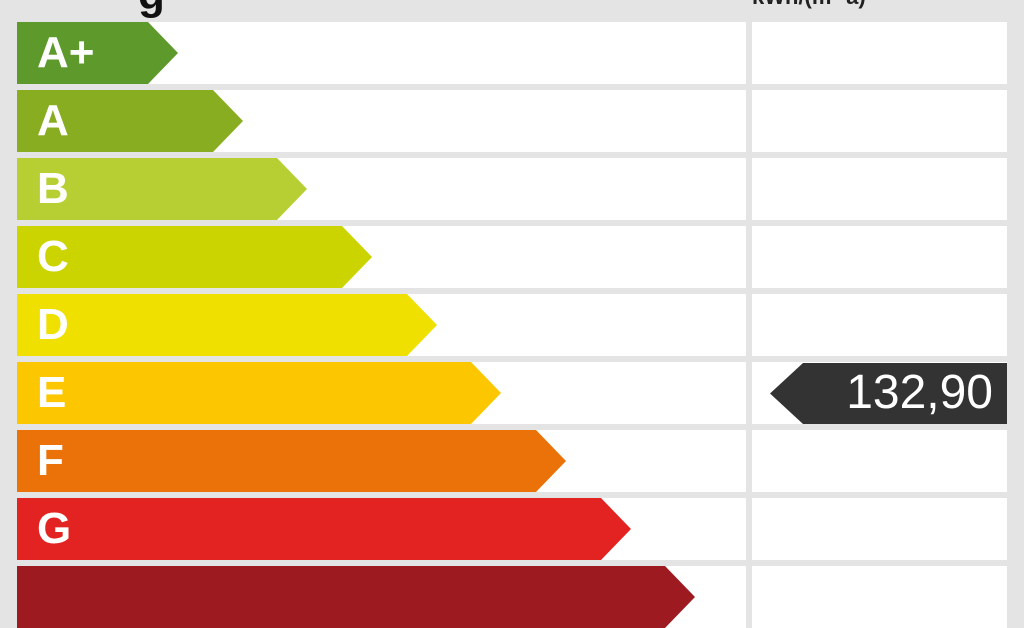 The width and height of the screenshot is (1024, 628). Describe the element at coordinates (52, 392) in the screenshot. I see `class-label: E` at that location.